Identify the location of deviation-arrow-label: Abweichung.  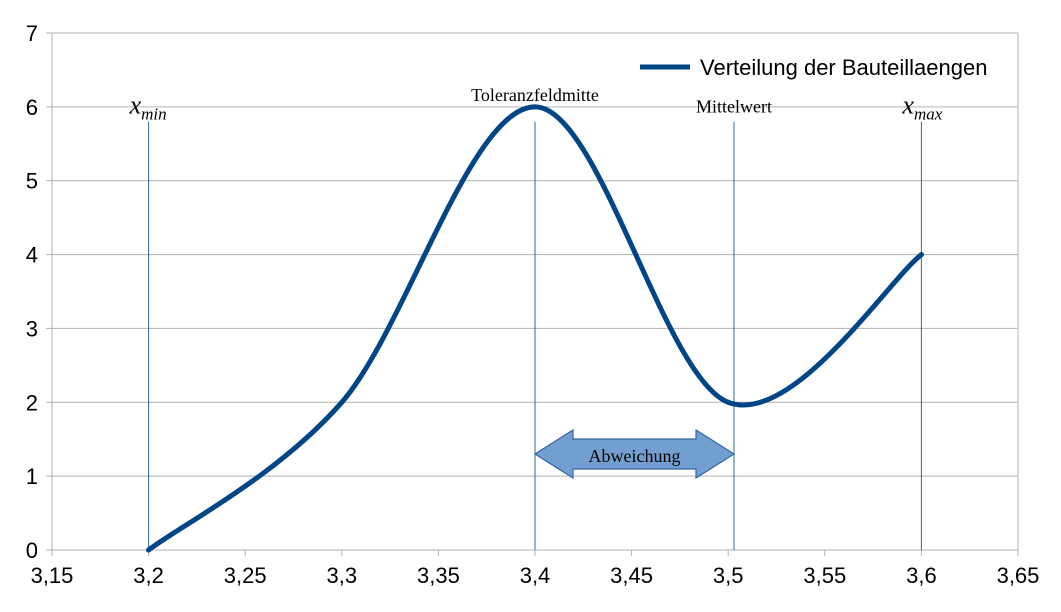
(635, 456).